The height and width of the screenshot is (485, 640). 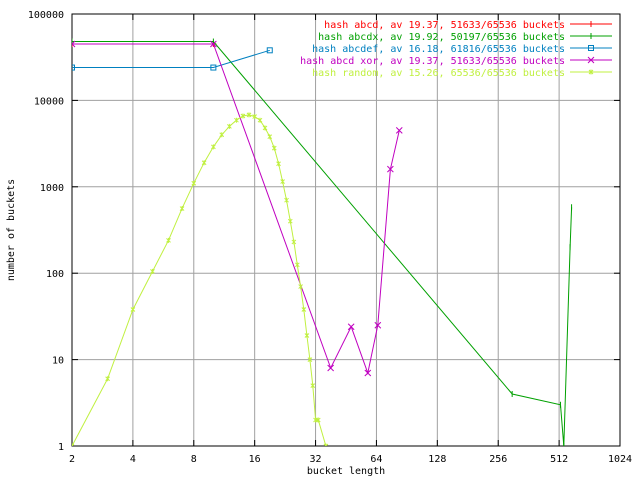 What do you see at coordinates (376, 459) in the screenshot?
I see `x-tick-label: 64` at bounding box center [376, 459].